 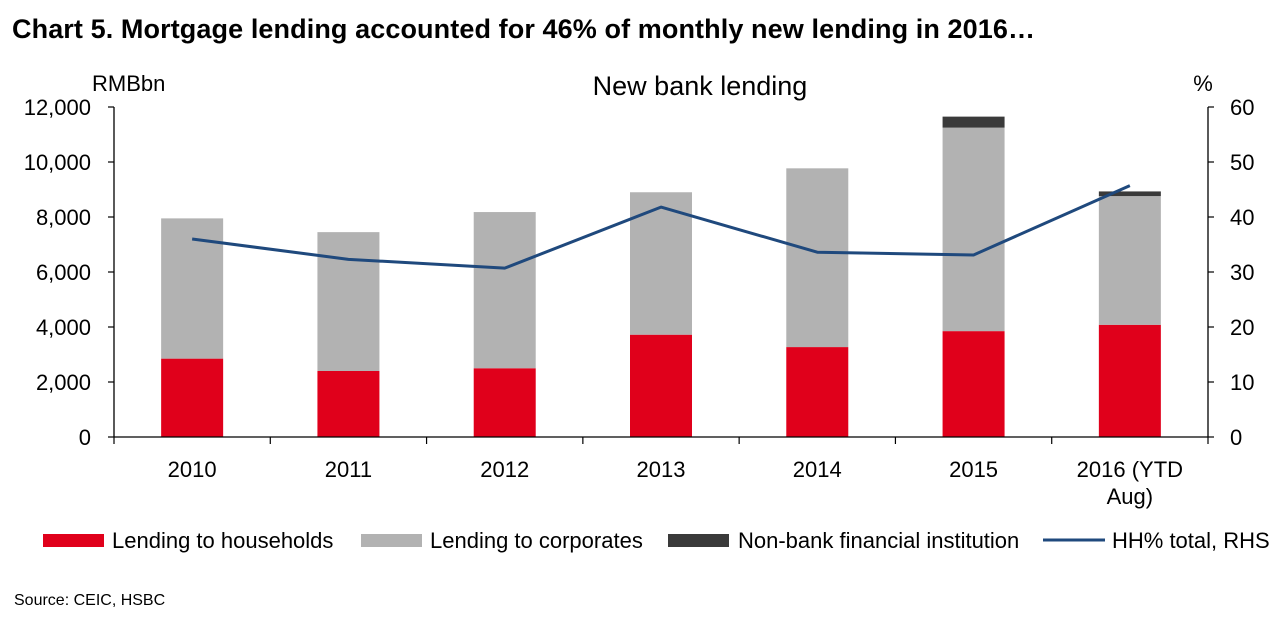 What do you see at coordinates (1242, 107) in the screenshot?
I see `y-tick-right-label: 60` at bounding box center [1242, 107].